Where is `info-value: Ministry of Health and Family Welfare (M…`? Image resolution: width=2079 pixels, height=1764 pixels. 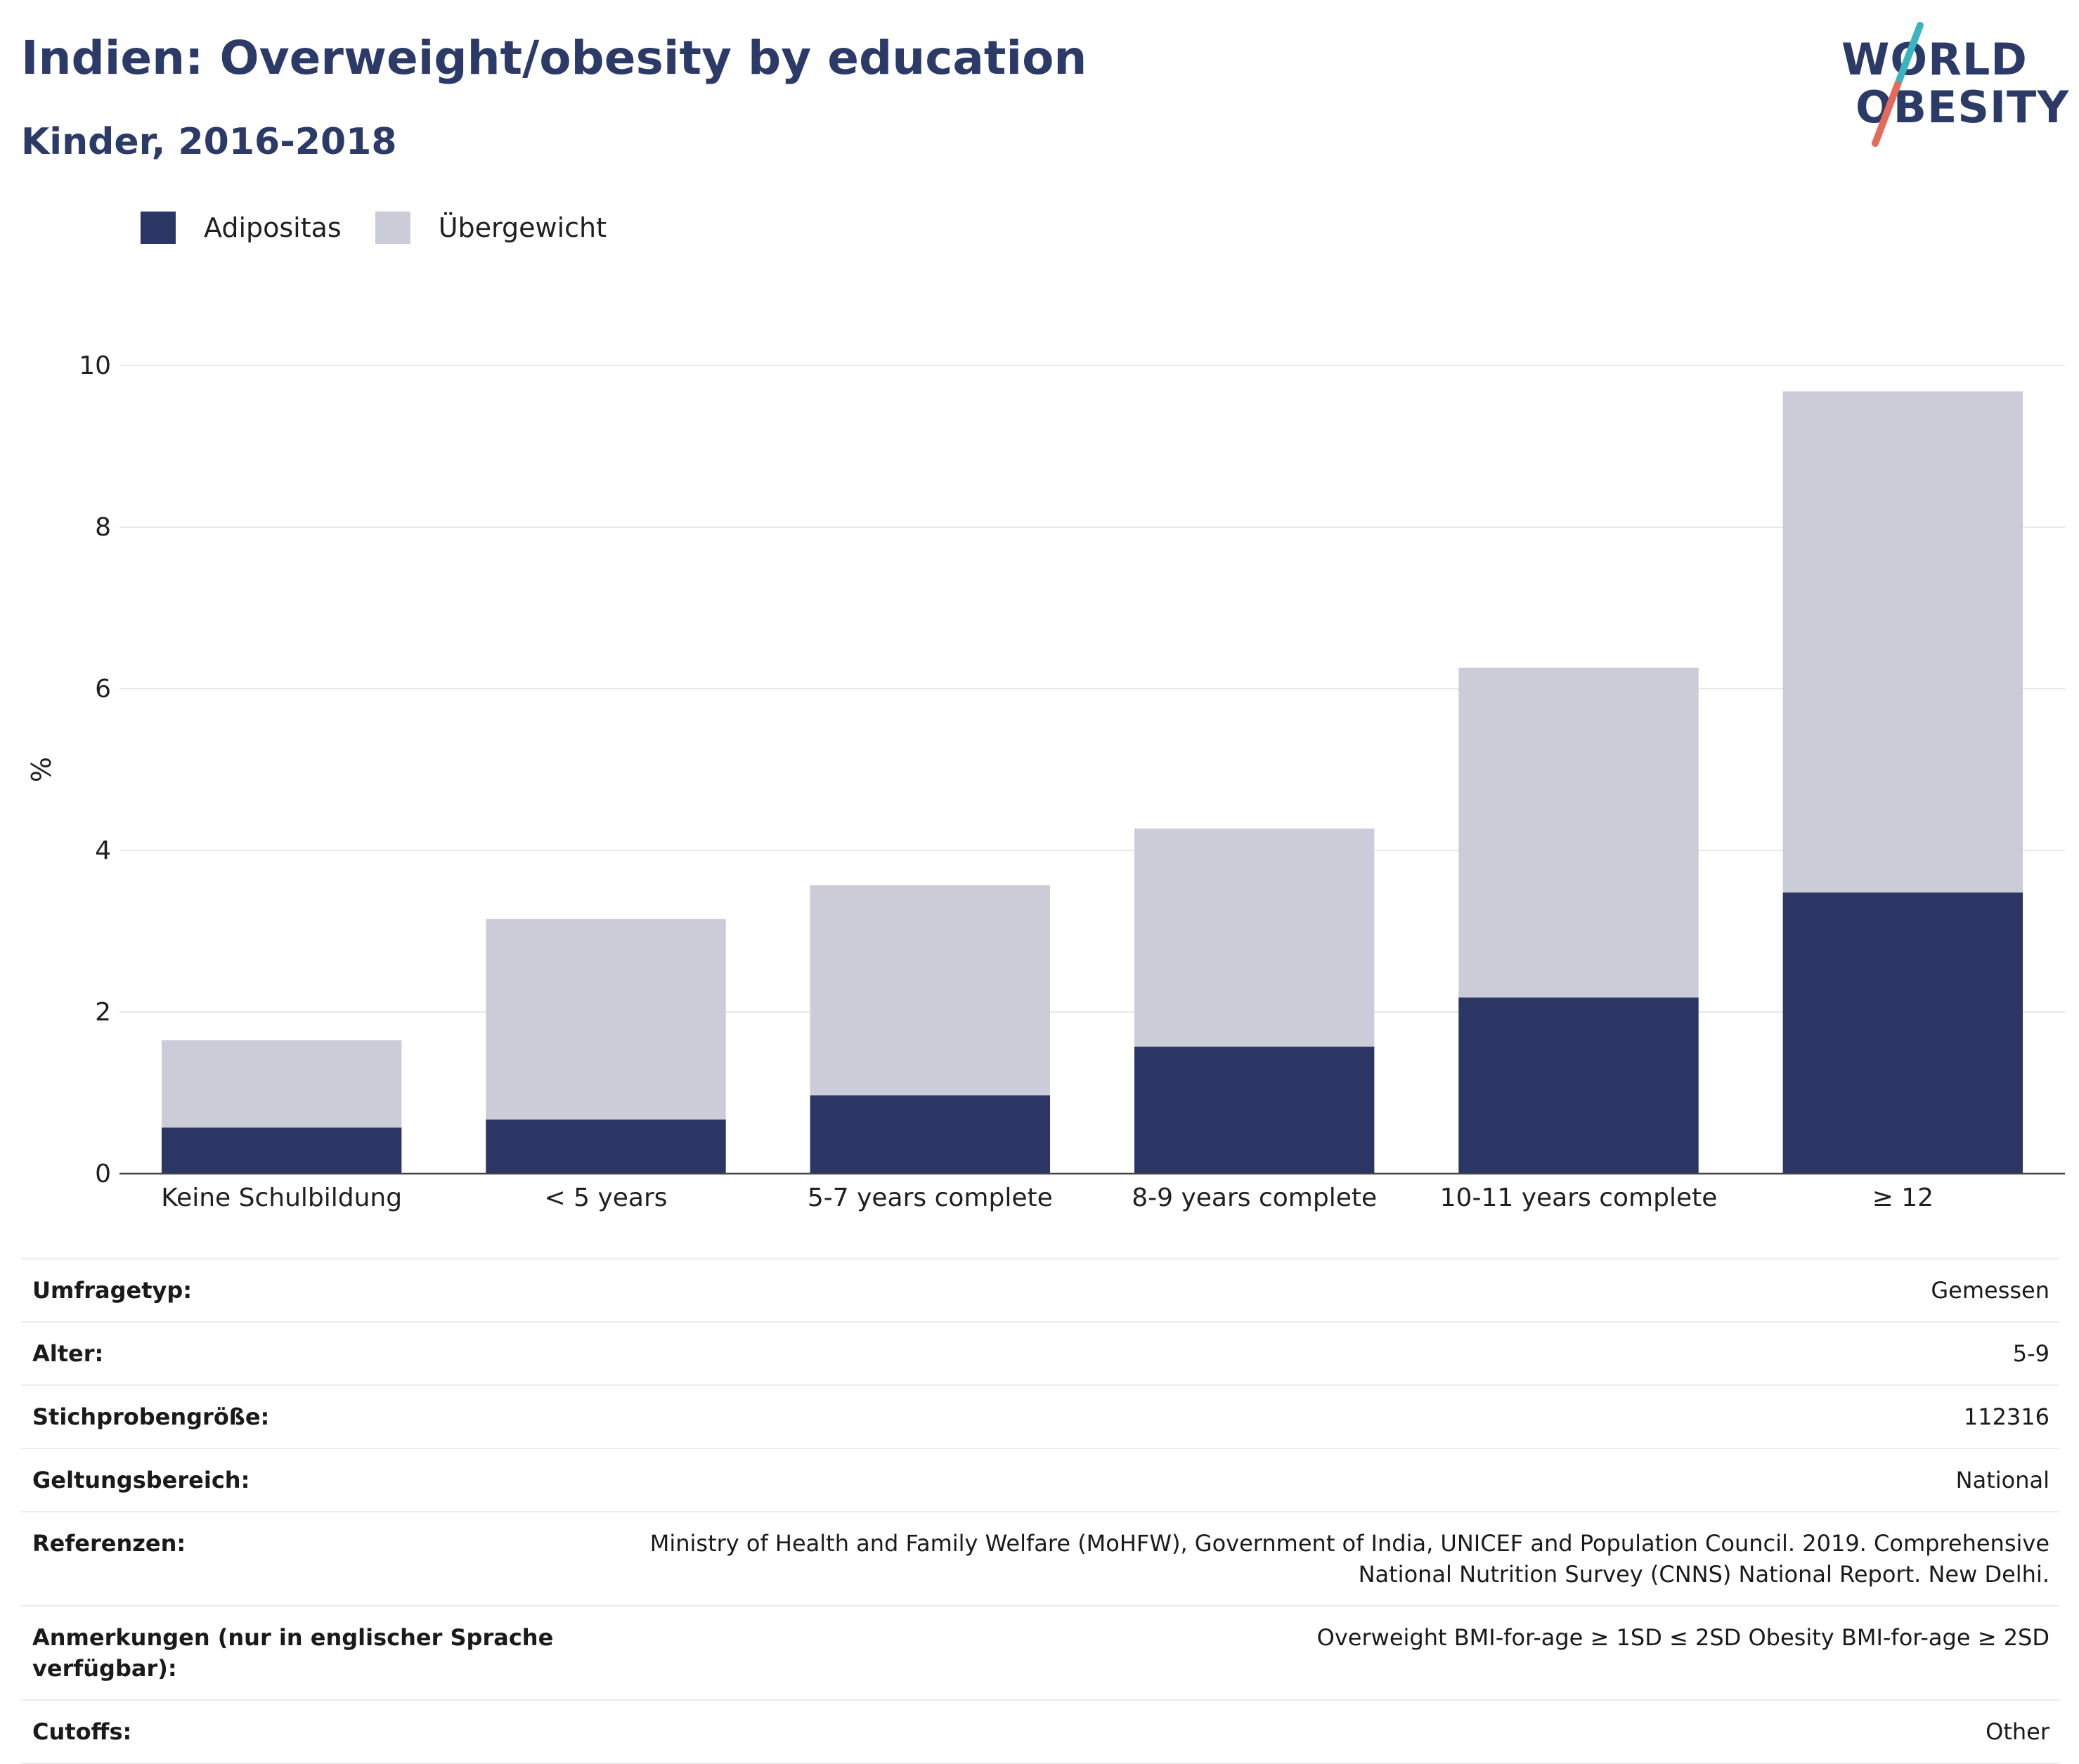 info-value: Ministry of Health and Family Welfare (M… is located at coordinates (1349, 1559).